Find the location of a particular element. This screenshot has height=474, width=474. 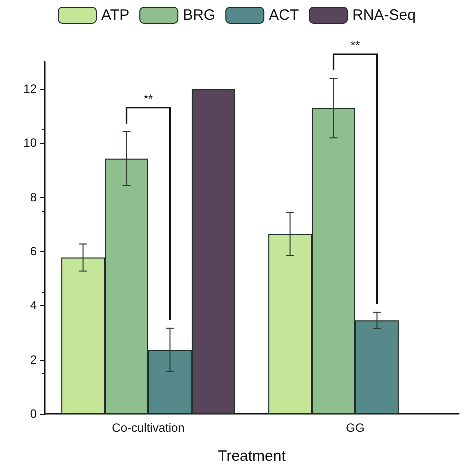

y-tick-label: 2 is located at coordinates (34, 359).